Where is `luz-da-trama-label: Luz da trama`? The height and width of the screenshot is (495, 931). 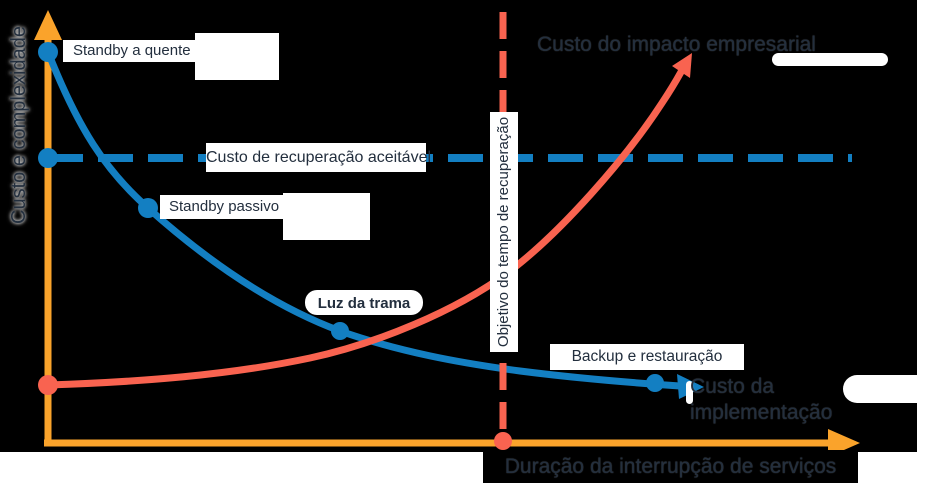
luz-da-trama-label: Luz da trama is located at coordinates (364, 303).